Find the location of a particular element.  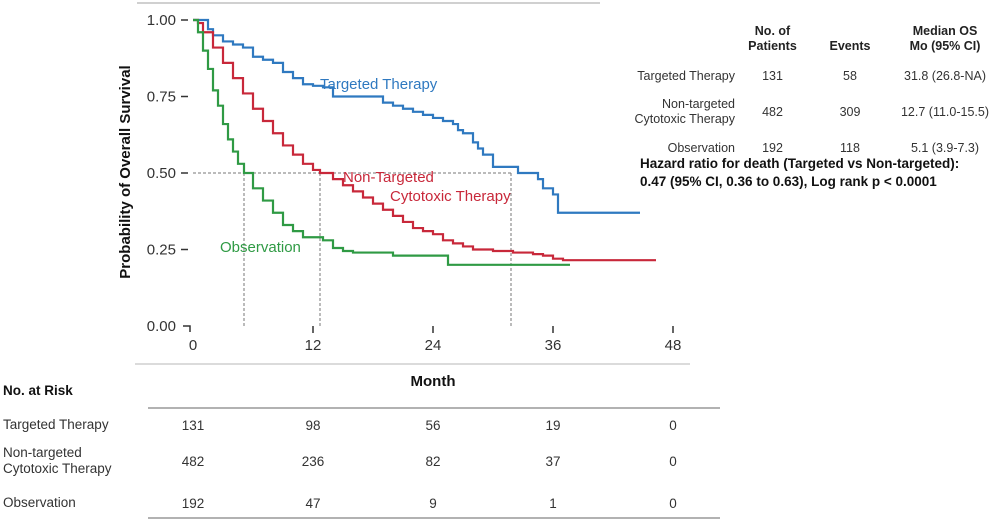

series-label-observation: Observation is located at coordinates (260, 247).